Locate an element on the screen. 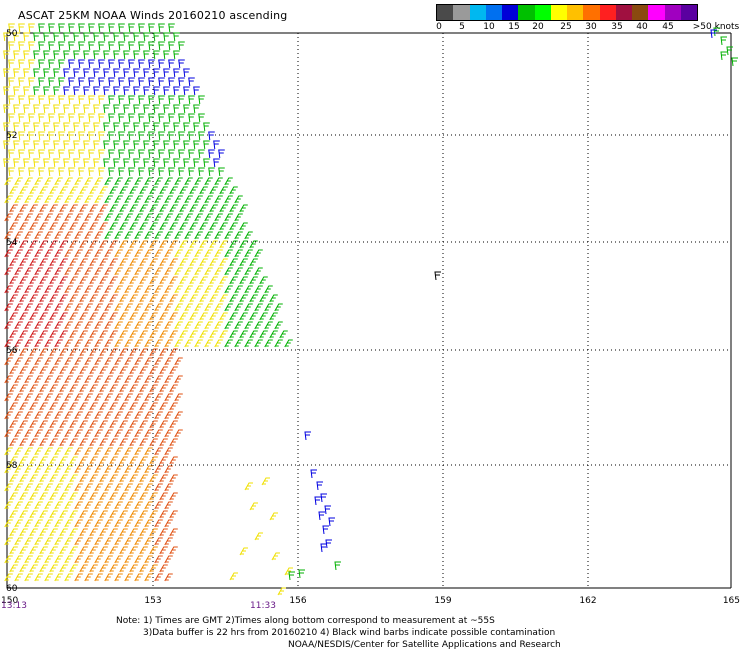 This screenshot has height=650, width=740. legend-label: 35 is located at coordinates (617, 27).